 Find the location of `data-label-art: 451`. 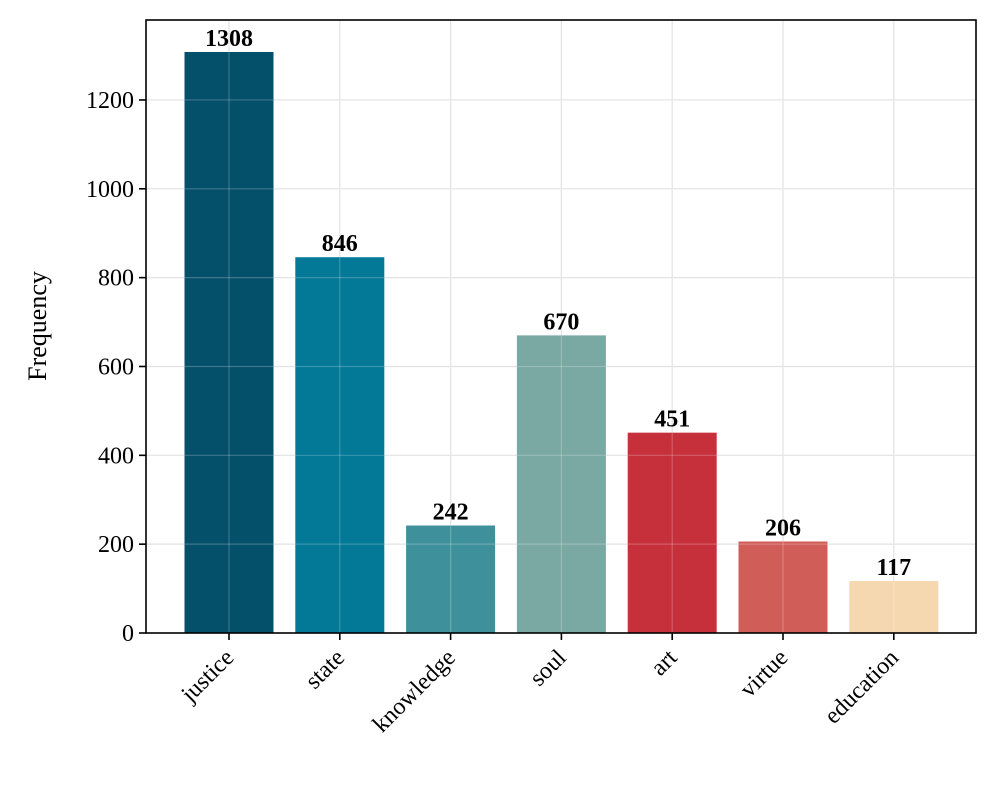

data-label-art: 451 is located at coordinates (672, 420).